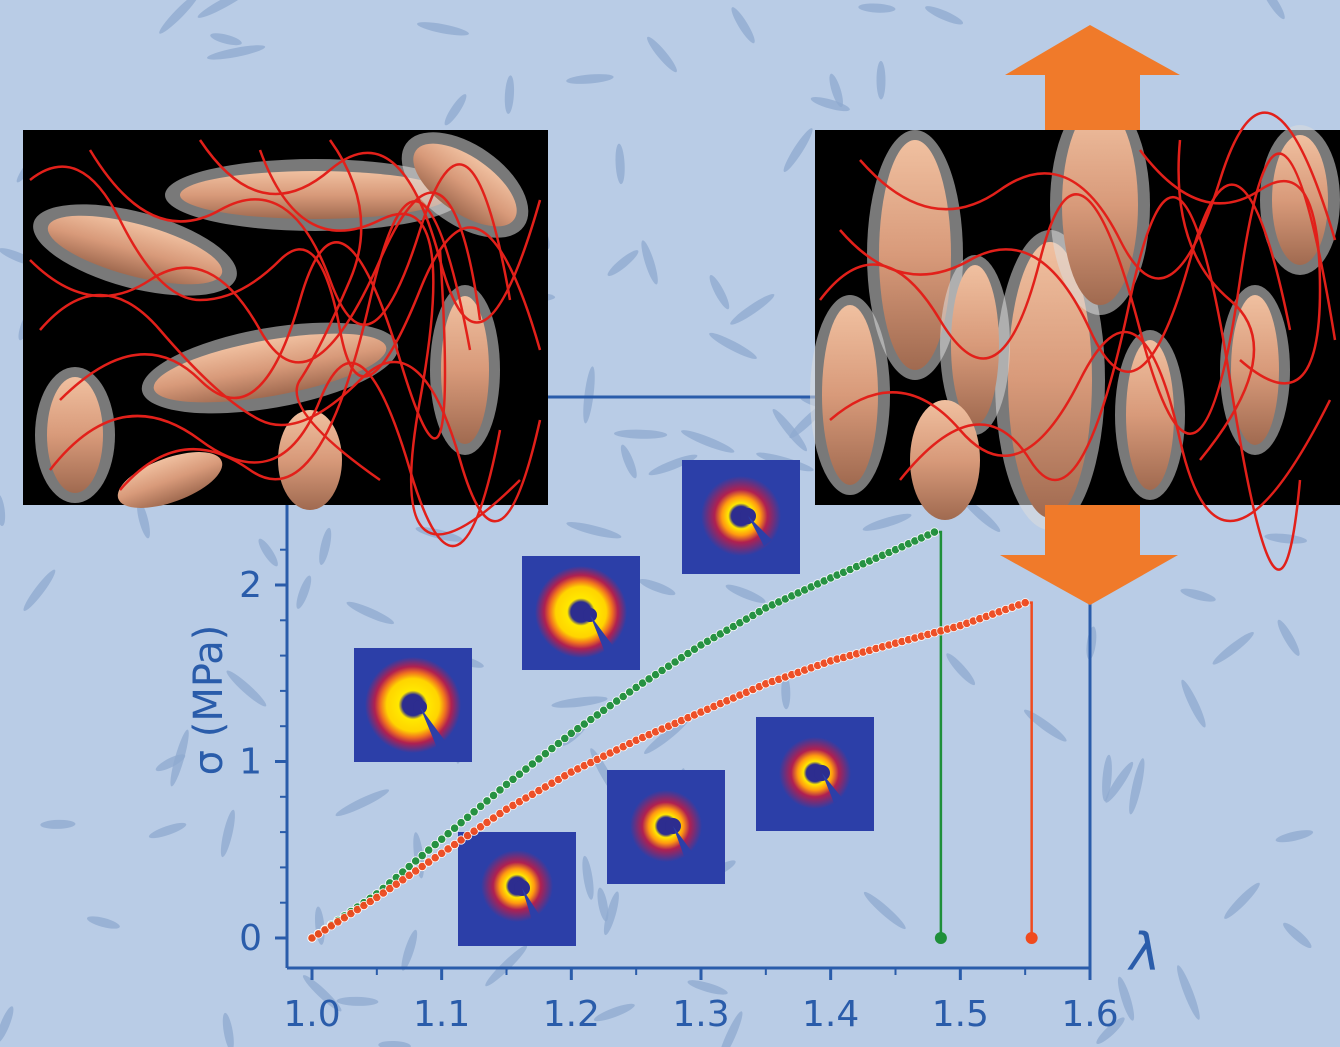 The width and height of the screenshot is (1340, 1047). Describe the element at coordinates (1089, 1014) in the screenshot. I see `x-tick-label: 1.6` at that location.